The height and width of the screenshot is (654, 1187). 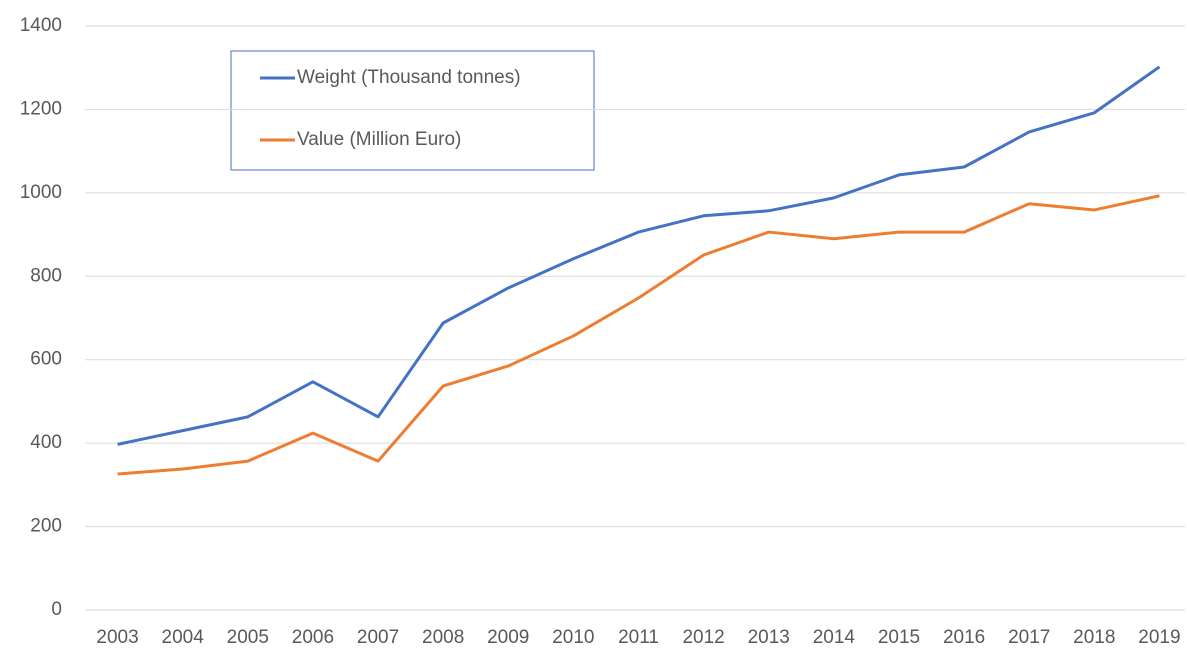 What do you see at coordinates (46, 275) in the screenshot?
I see `y-tick-label: 800` at bounding box center [46, 275].